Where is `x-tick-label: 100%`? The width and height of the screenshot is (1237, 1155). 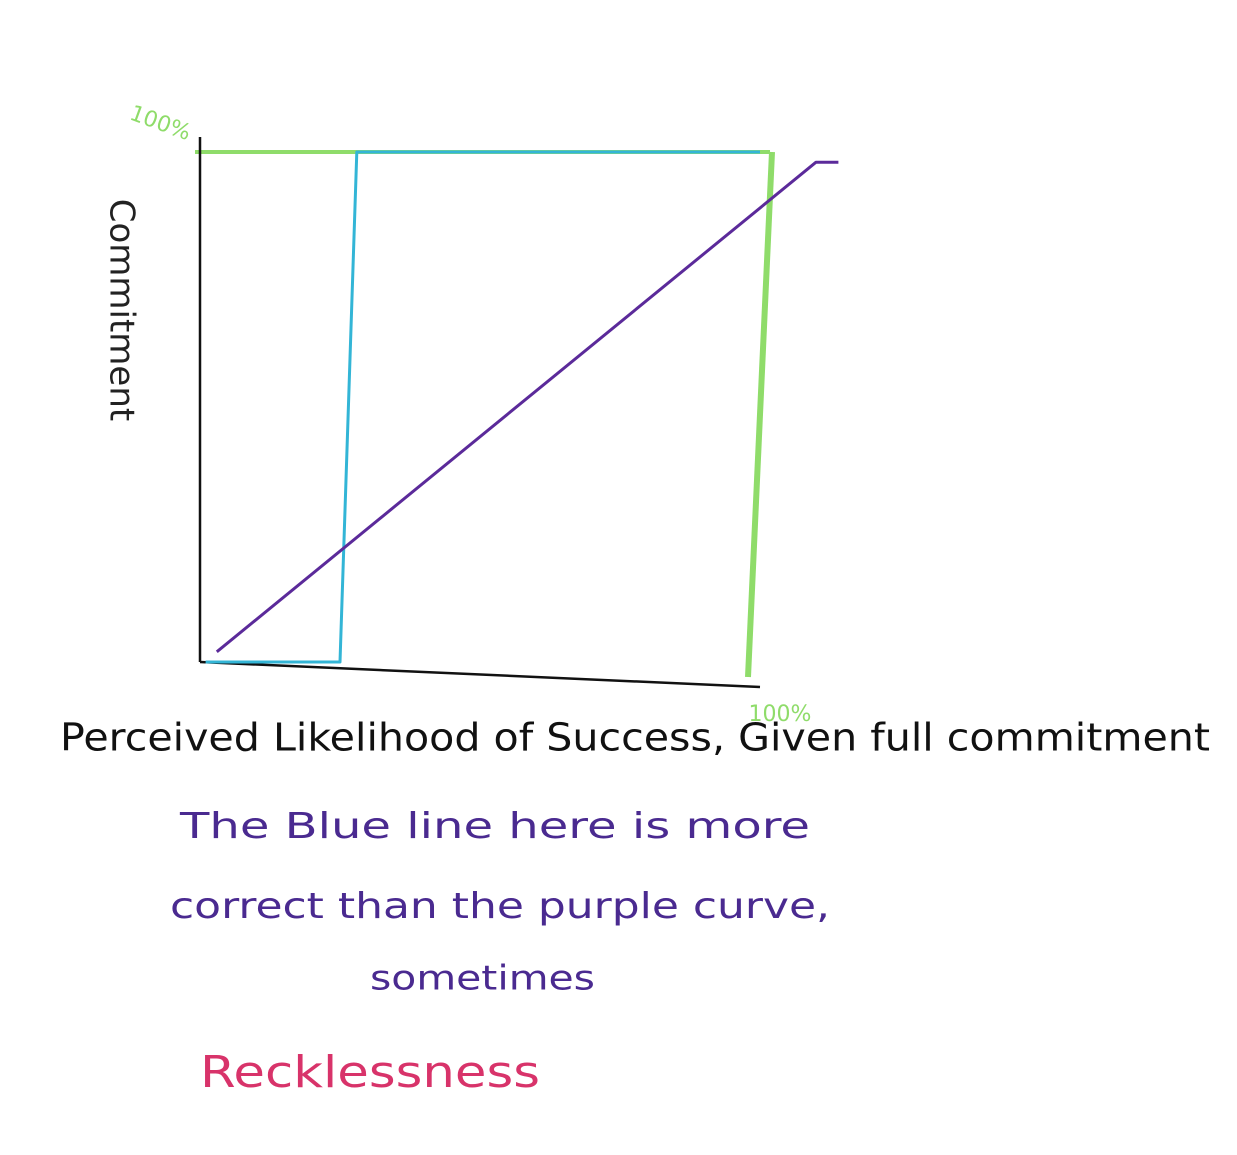 x-tick-label: 100% is located at coordinates (780, 714).